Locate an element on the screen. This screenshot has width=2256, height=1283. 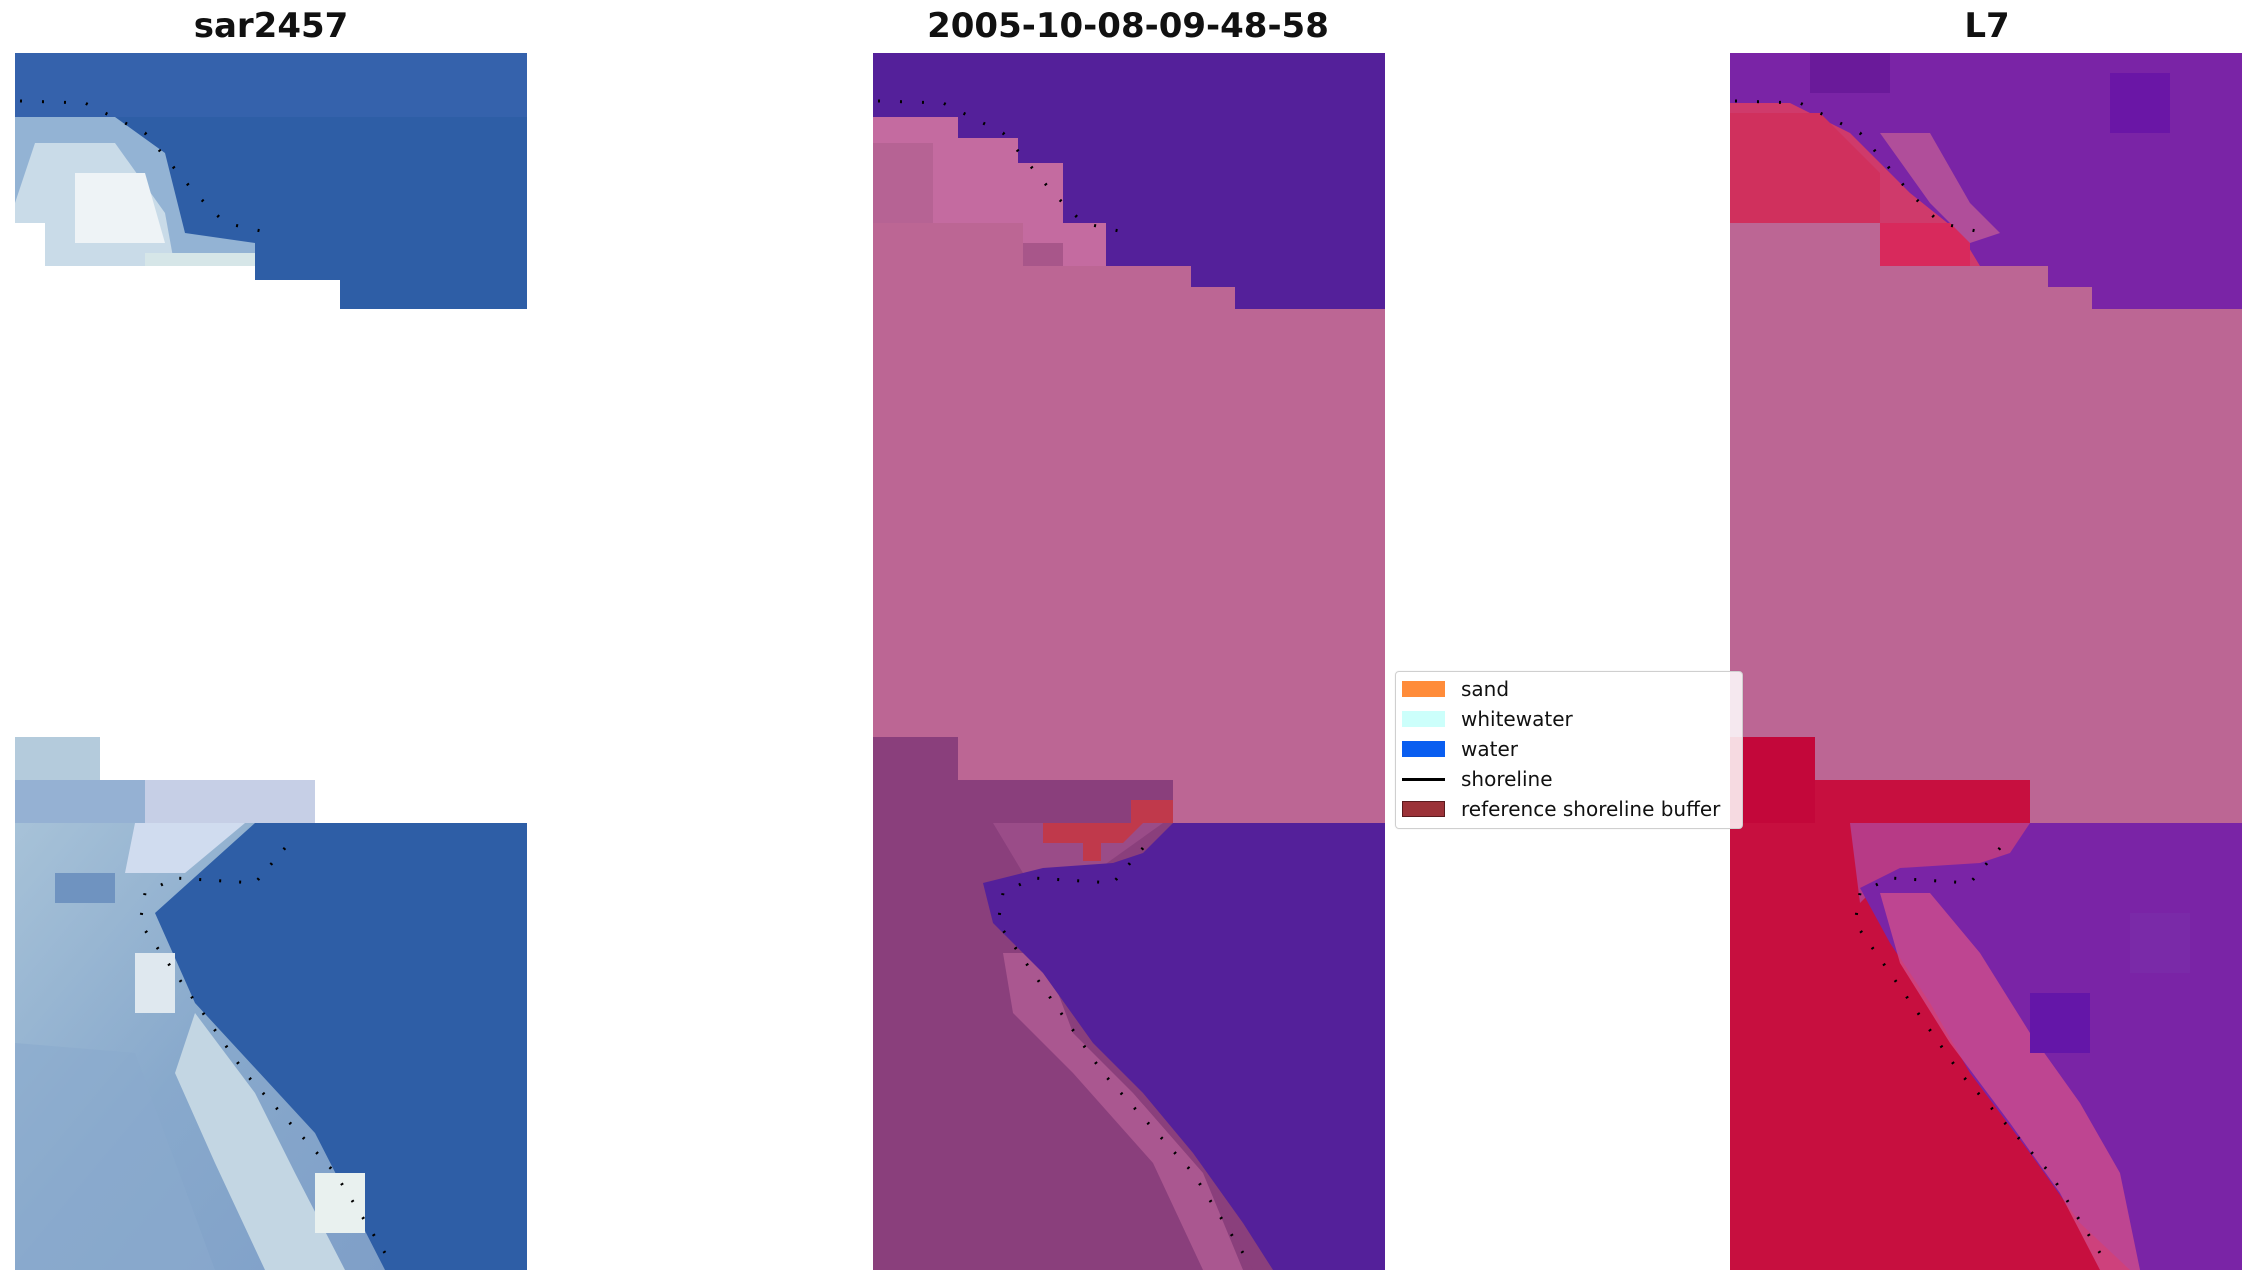
legend-label: shoreline is located at coordinates (1507, 779).